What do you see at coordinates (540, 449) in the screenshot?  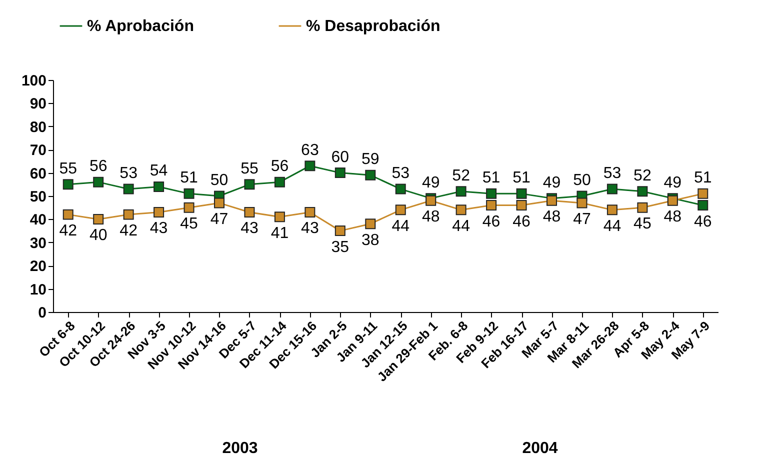 I see `text: 2004` at bounding box center [540, 449].